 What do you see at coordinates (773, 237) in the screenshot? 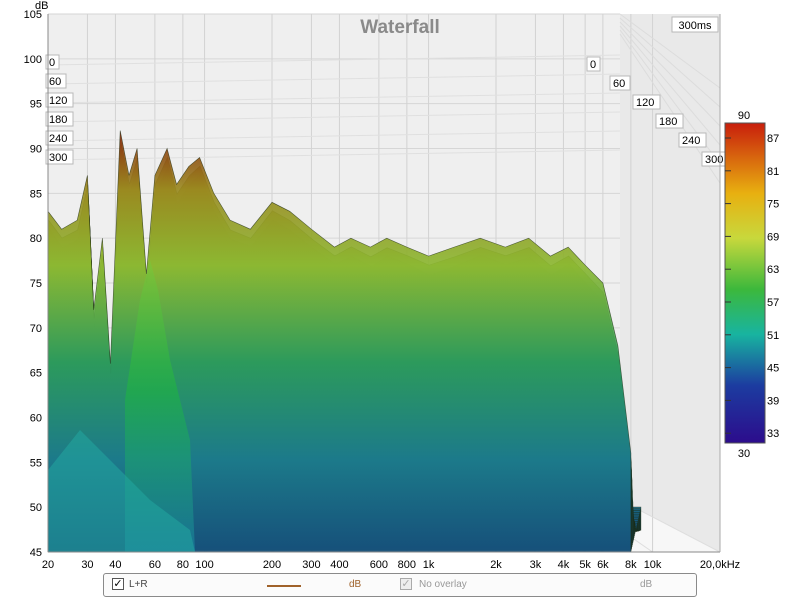
I see `colorbar-tick-label: 69` at bounding box center [773, 237].